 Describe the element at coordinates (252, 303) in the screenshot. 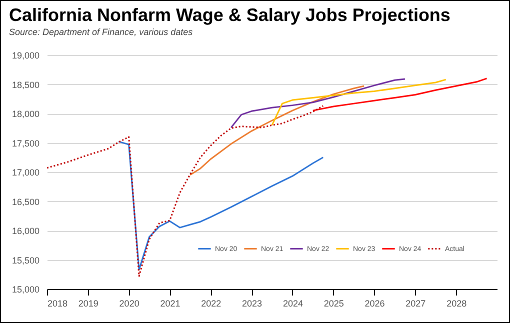

I see `x-tick-label: 2023` at that location.